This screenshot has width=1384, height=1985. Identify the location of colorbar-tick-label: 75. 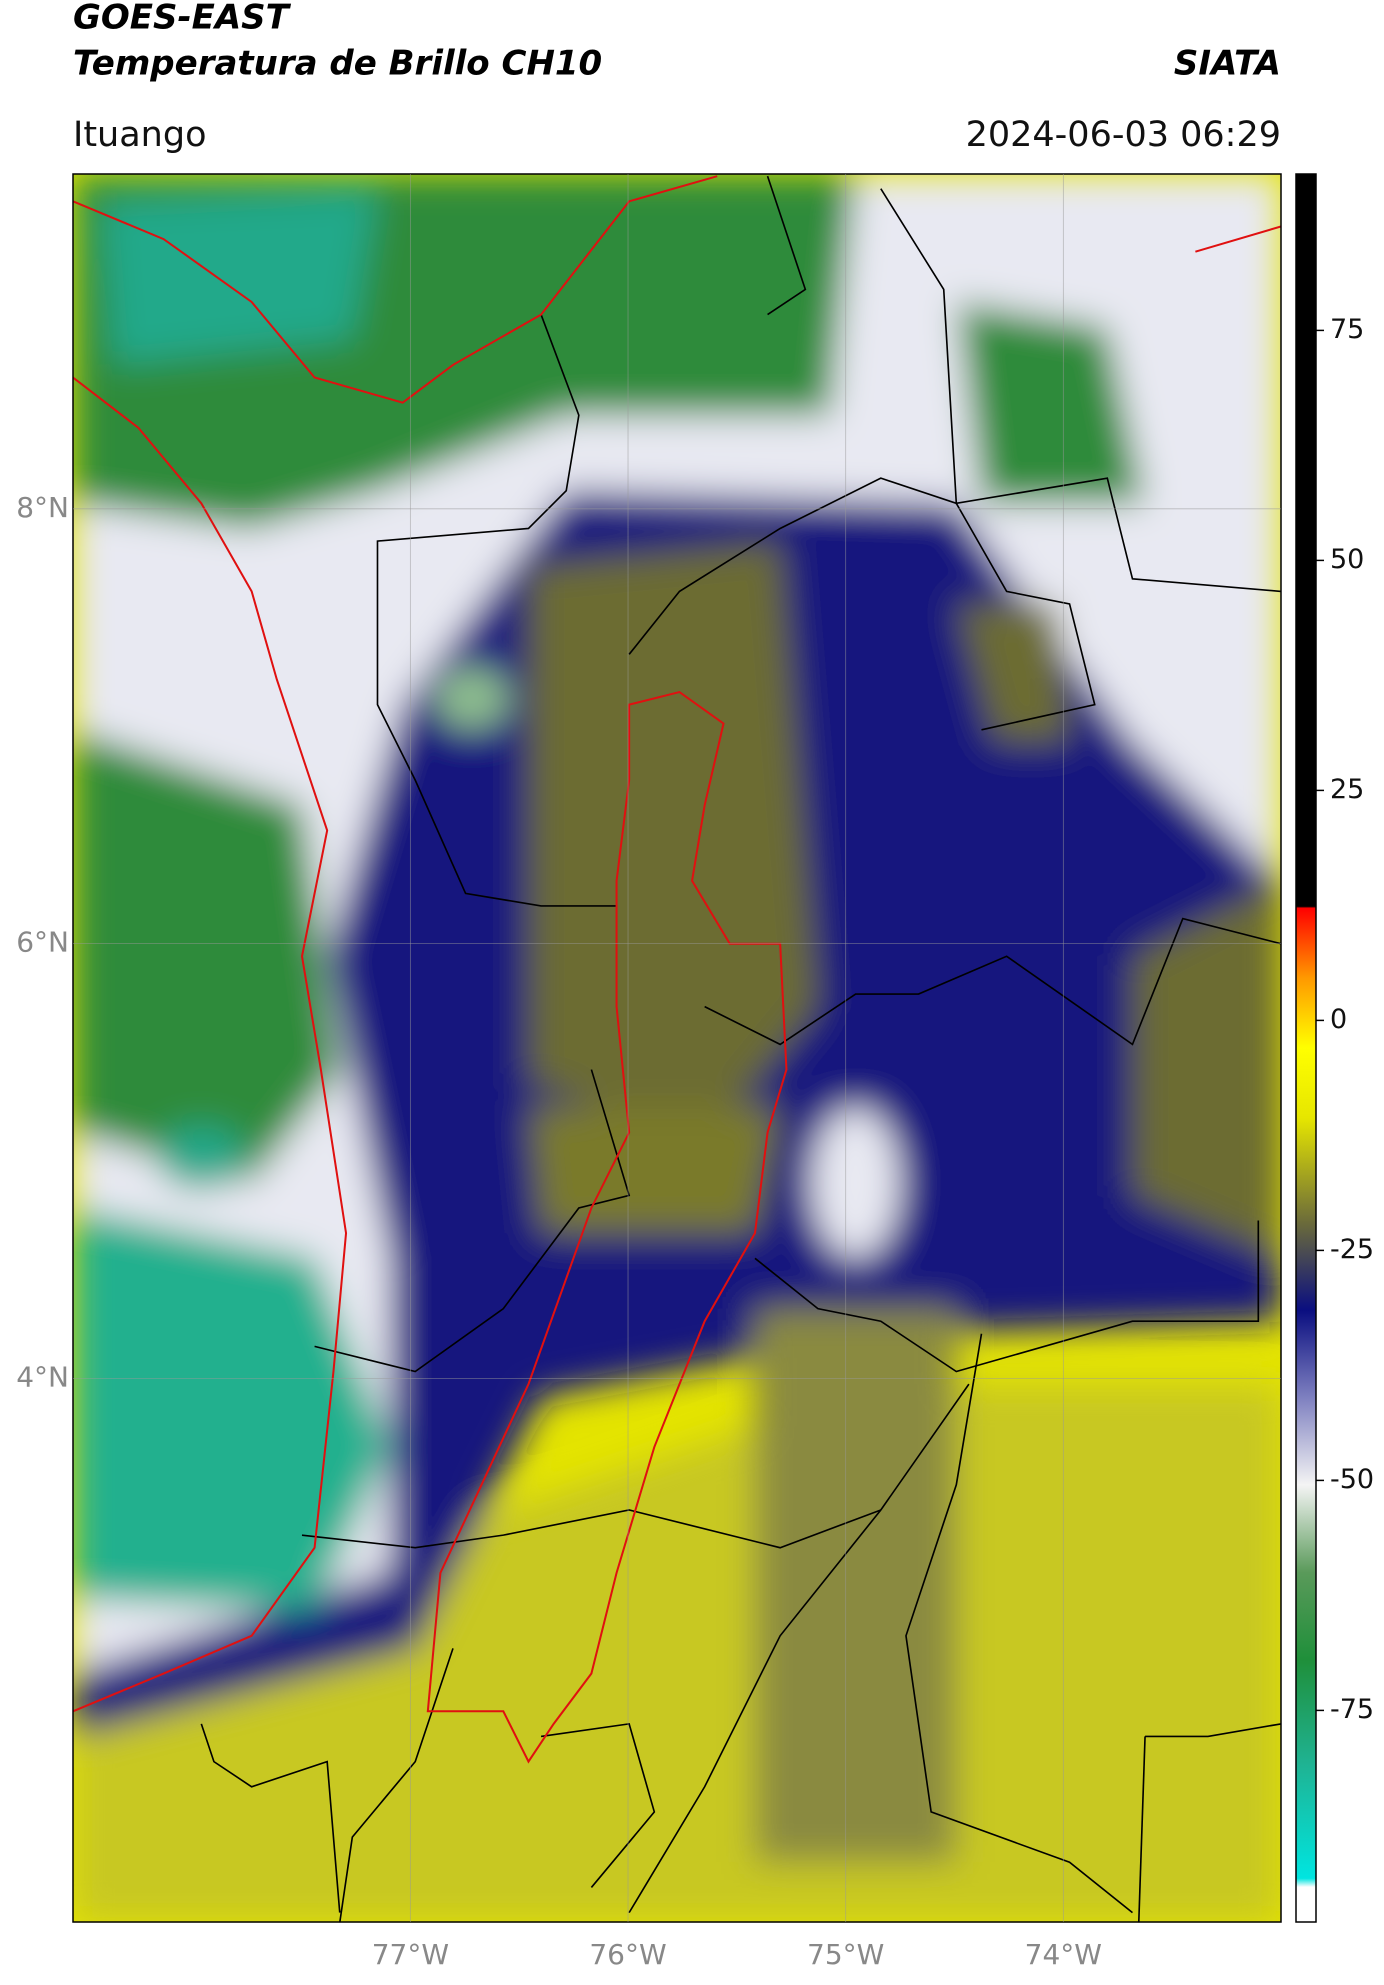
(1347, 329).